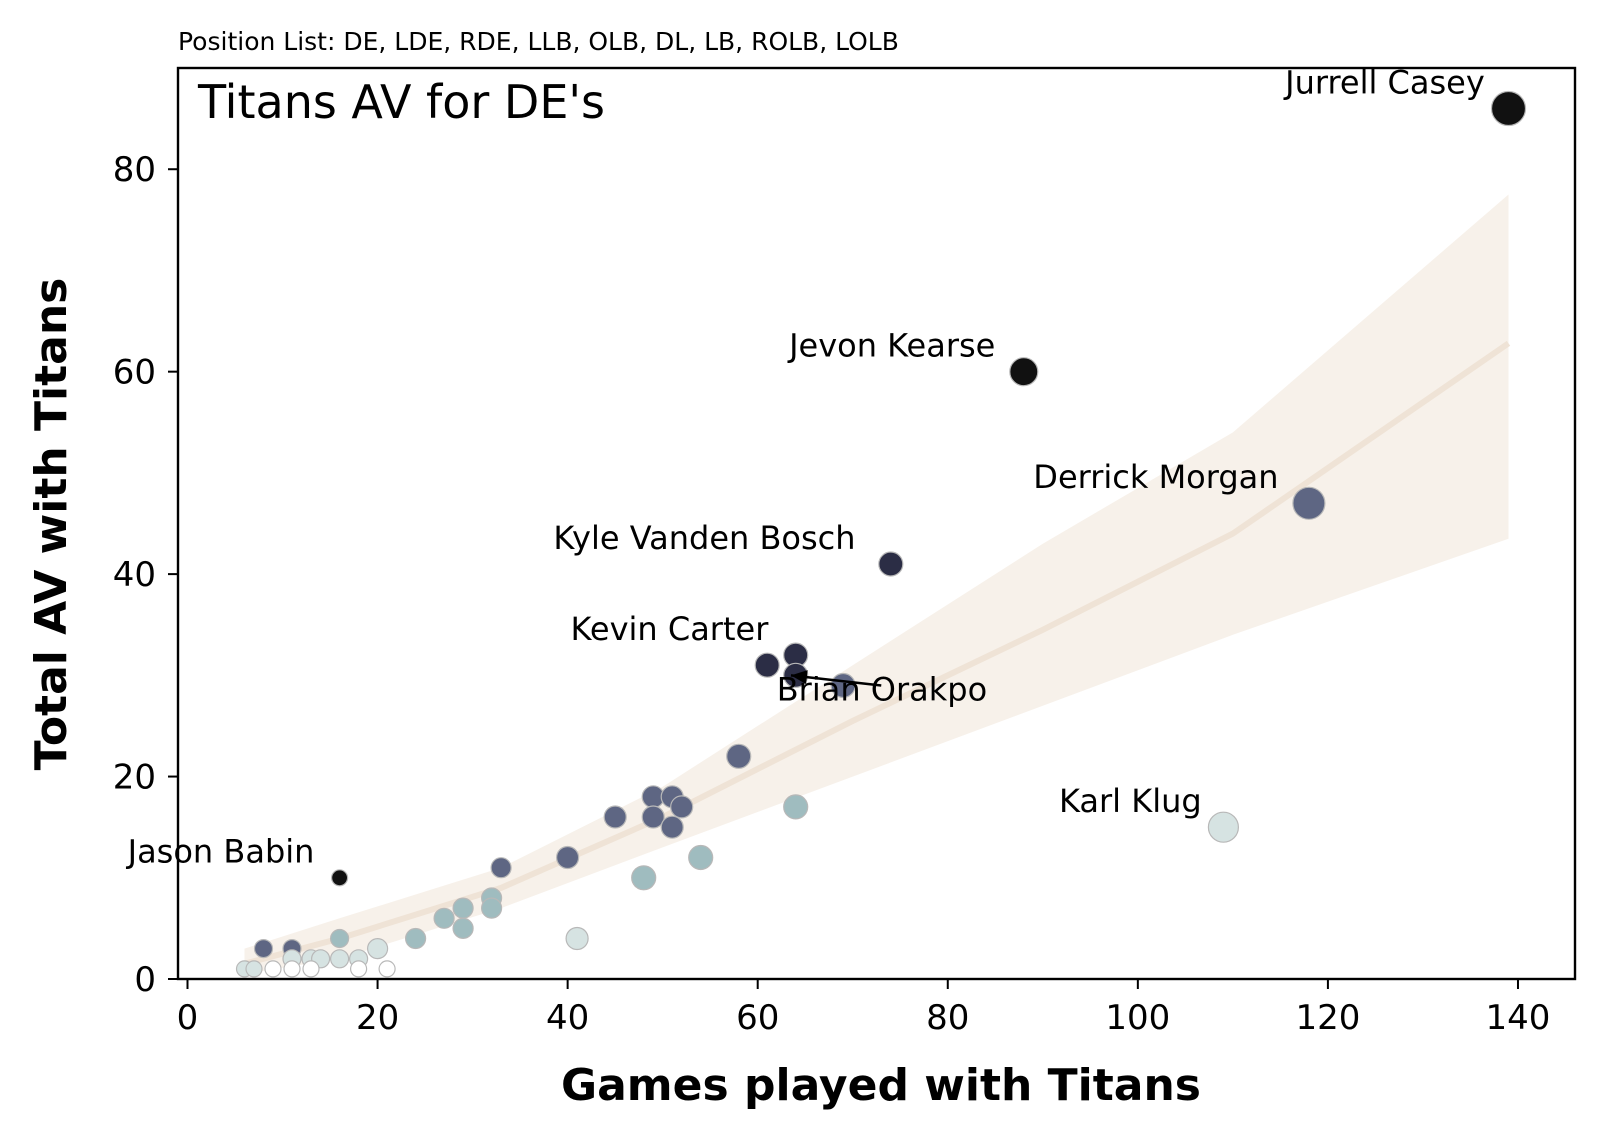 Image resolution: width=1601 pixels, height=1137 pixels. Describe the element at coordinates (669, 629) in the screenshot. I see `point-annotation: Kevin Carter` at that location.